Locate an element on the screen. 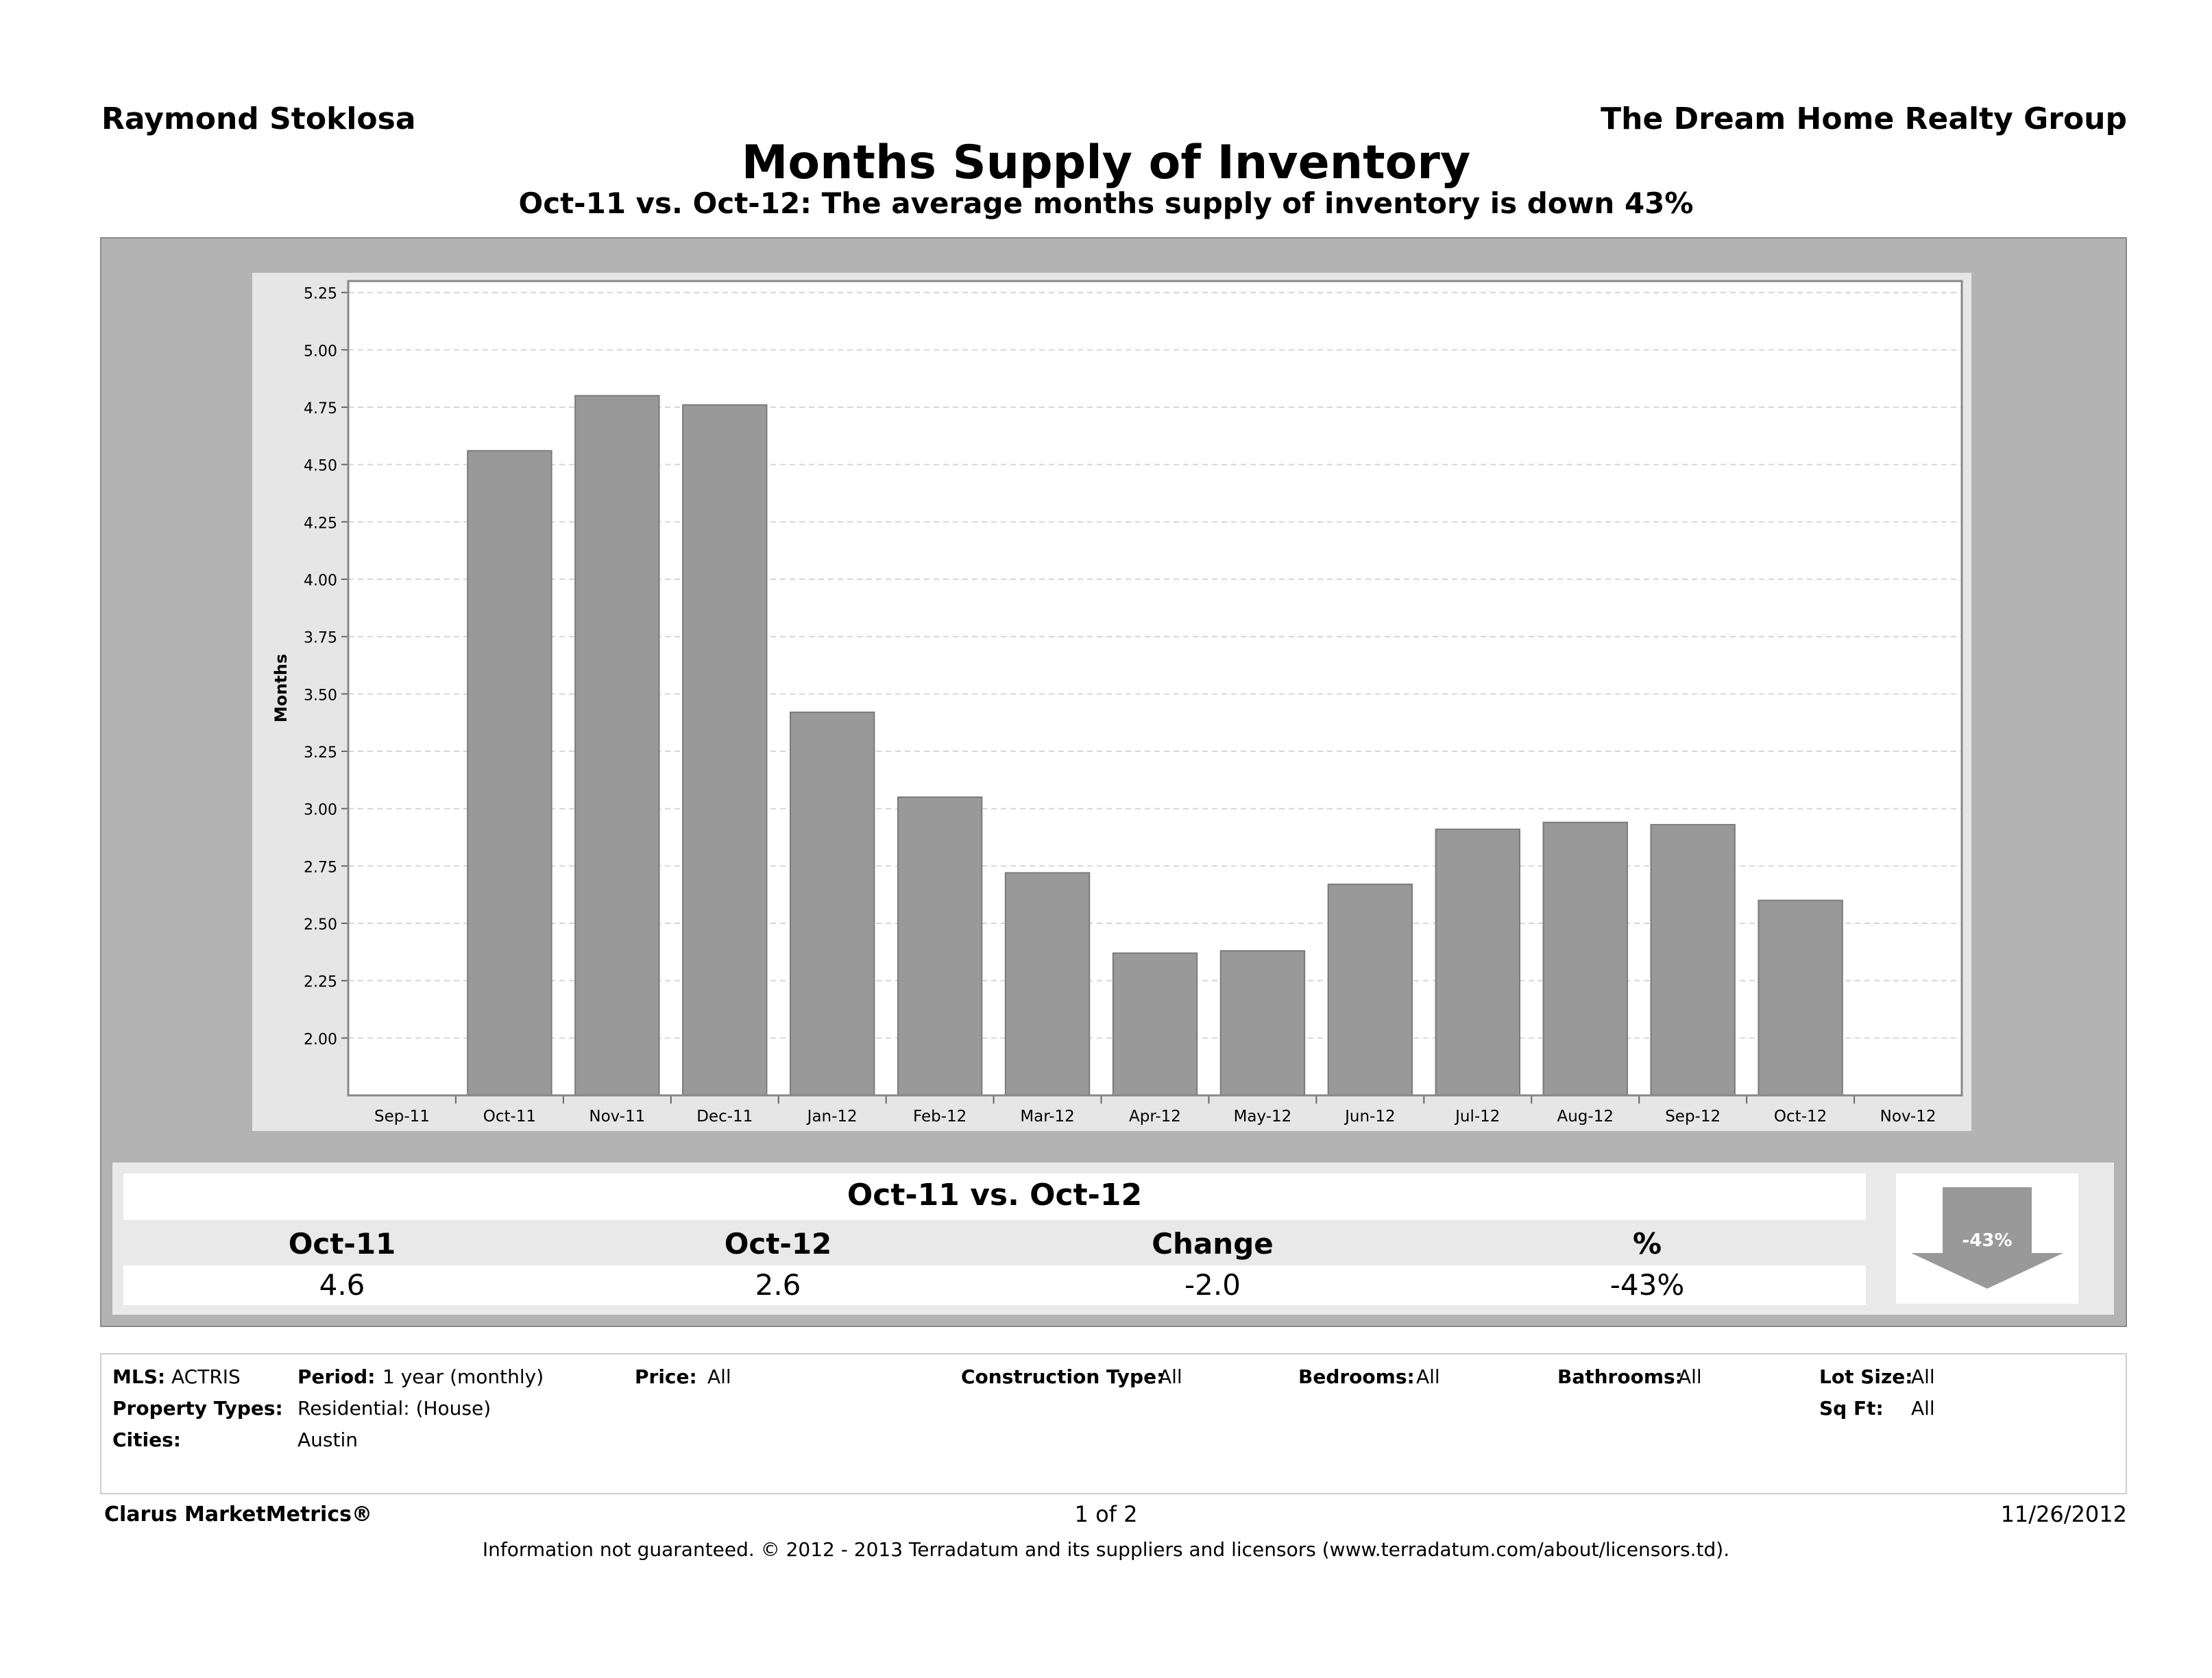 The width and height of the screenshot is (2212, 1678). report-date: 11/26/2012 is located at coordinates (2063, 1514).